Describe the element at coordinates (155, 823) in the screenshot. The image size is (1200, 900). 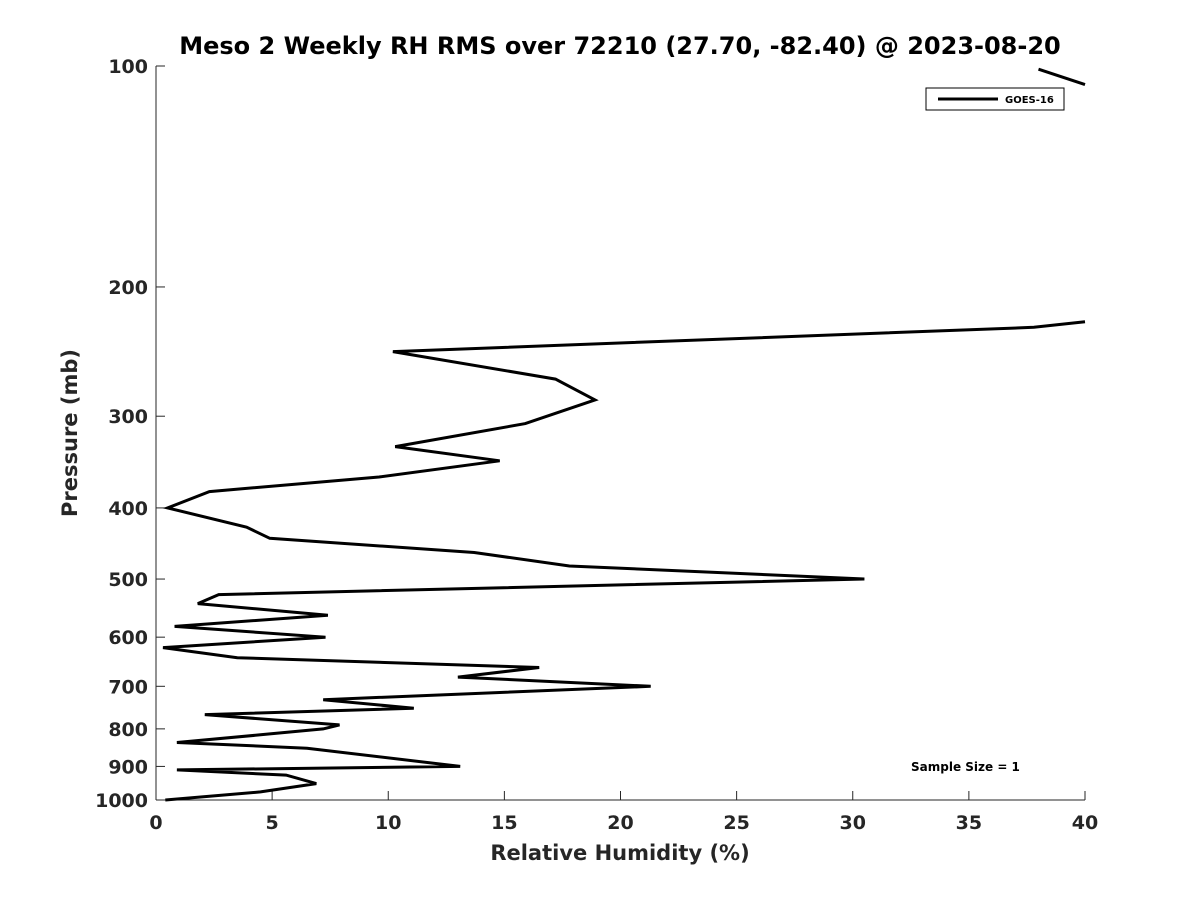
I see `x-tick-label: 0` at that location.